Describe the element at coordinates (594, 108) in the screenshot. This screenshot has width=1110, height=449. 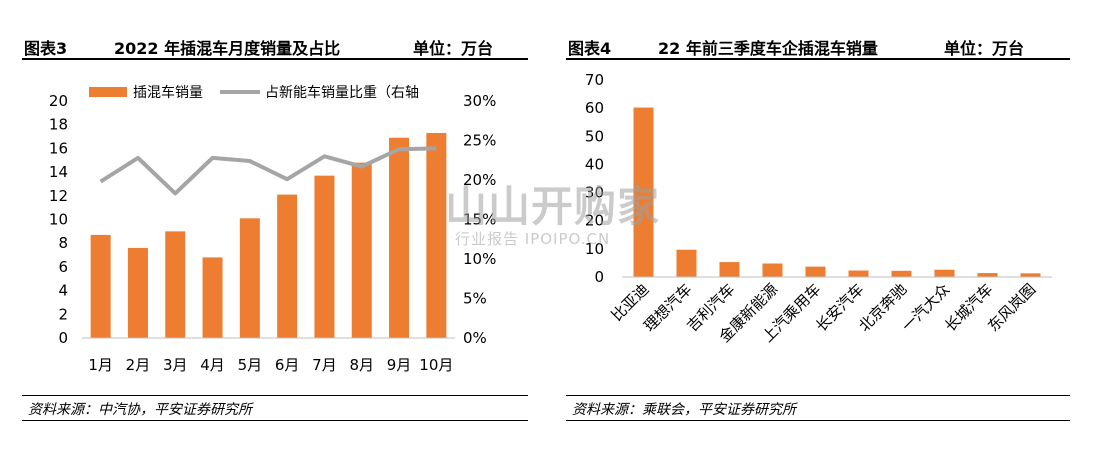
I see `y-tick-label: 60` at that location.